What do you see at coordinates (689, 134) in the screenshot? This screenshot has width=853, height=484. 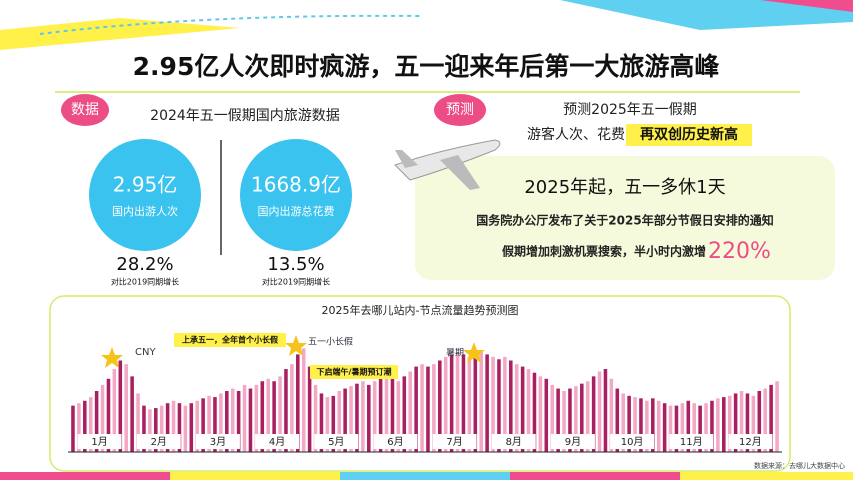 I see `highlight: 再双创历史新高` at bounding box center [689, 134].